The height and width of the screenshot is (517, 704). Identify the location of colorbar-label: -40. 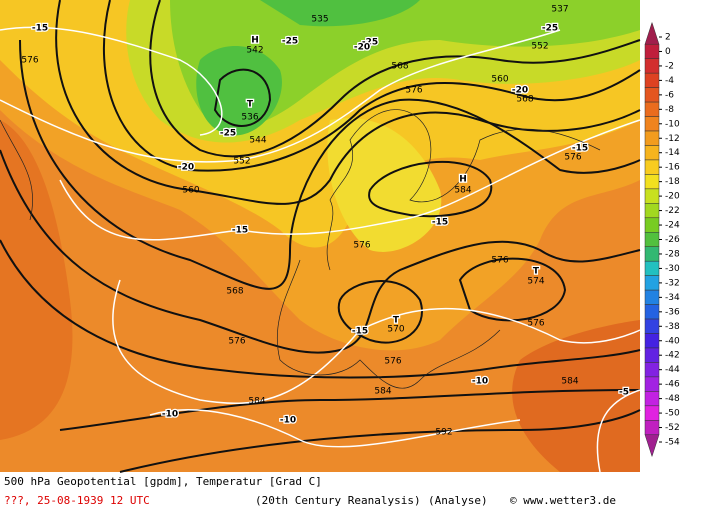
(672, 341).